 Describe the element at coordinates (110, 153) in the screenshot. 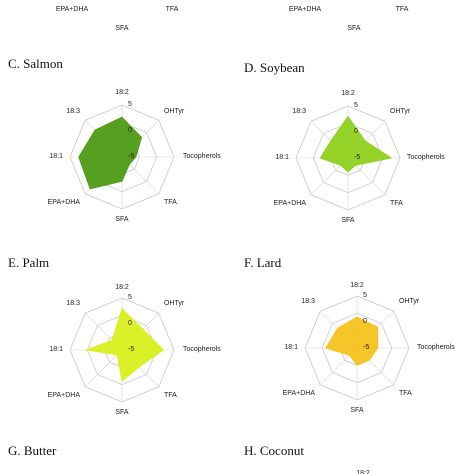

I see `radar-area-c` at that location.